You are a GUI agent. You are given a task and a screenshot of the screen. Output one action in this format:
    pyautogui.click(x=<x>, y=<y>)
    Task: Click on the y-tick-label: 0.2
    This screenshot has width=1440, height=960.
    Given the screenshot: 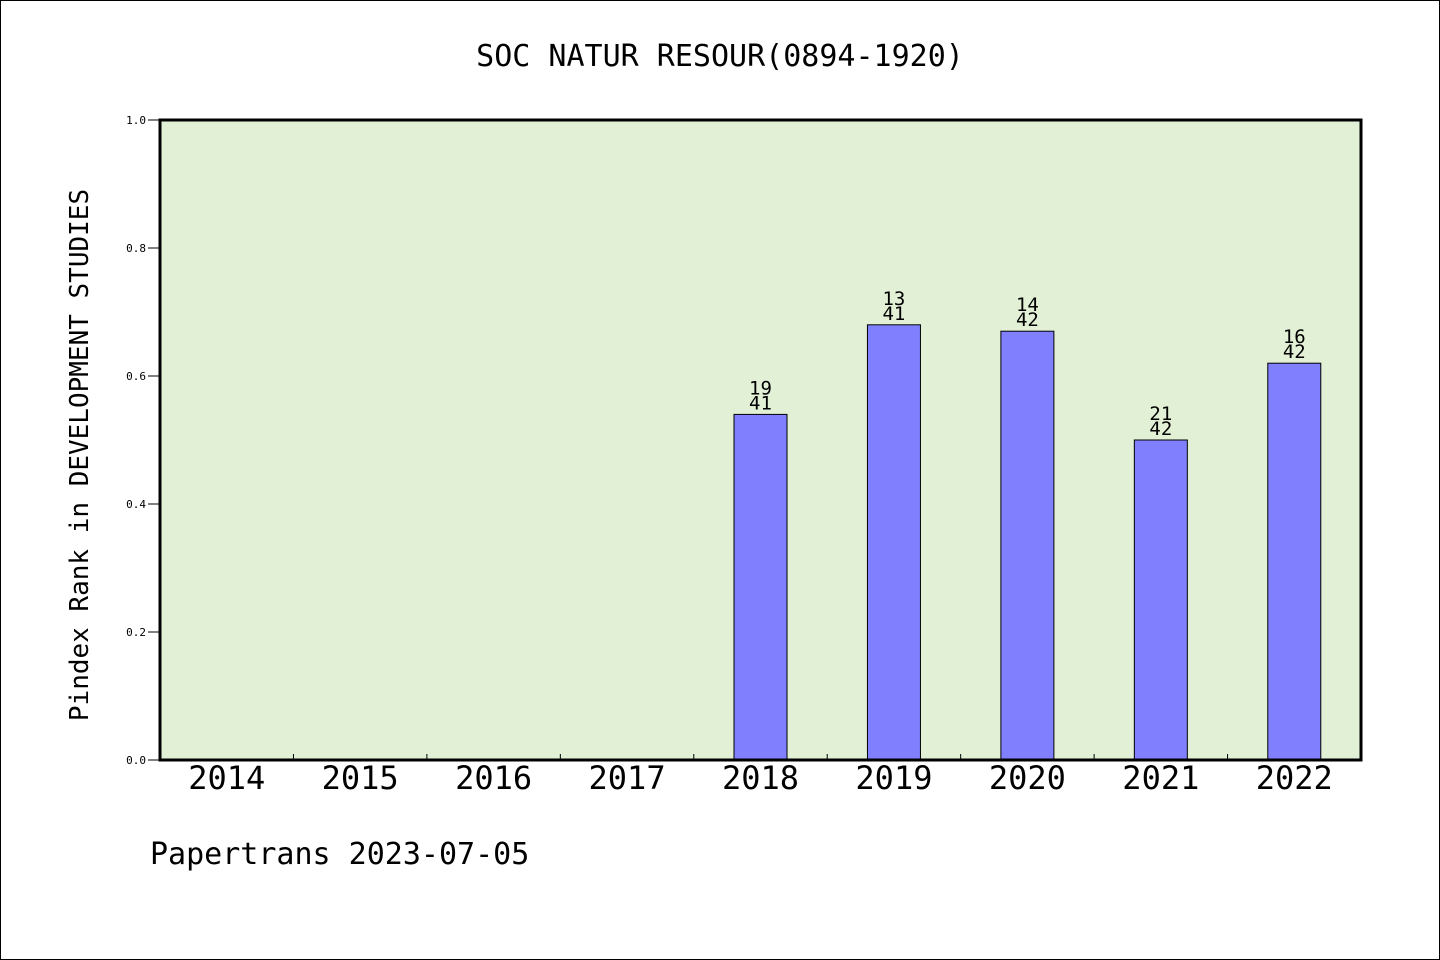 What is the action you would take?
    pyautogui.click(x=136, y=632)
    